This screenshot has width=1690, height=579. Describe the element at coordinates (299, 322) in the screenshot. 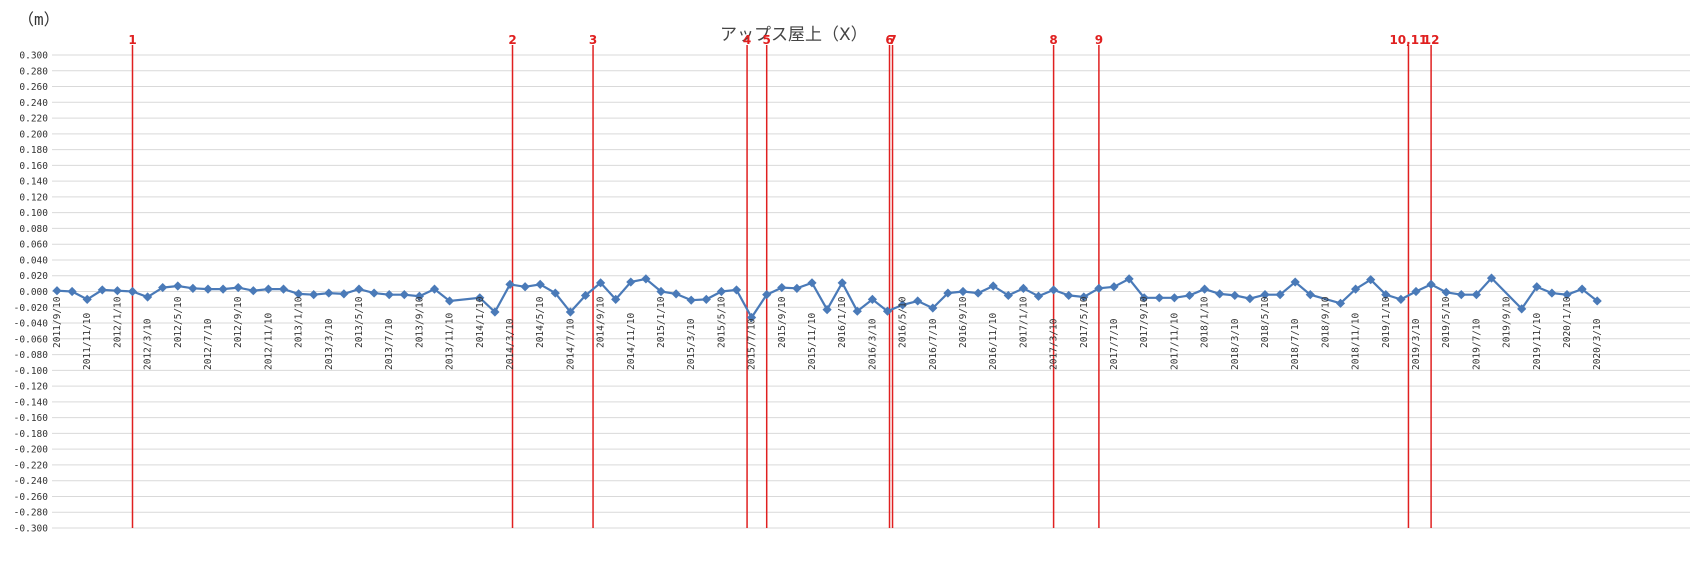

I see `x-tick-label: 2013/1/10` at that location.